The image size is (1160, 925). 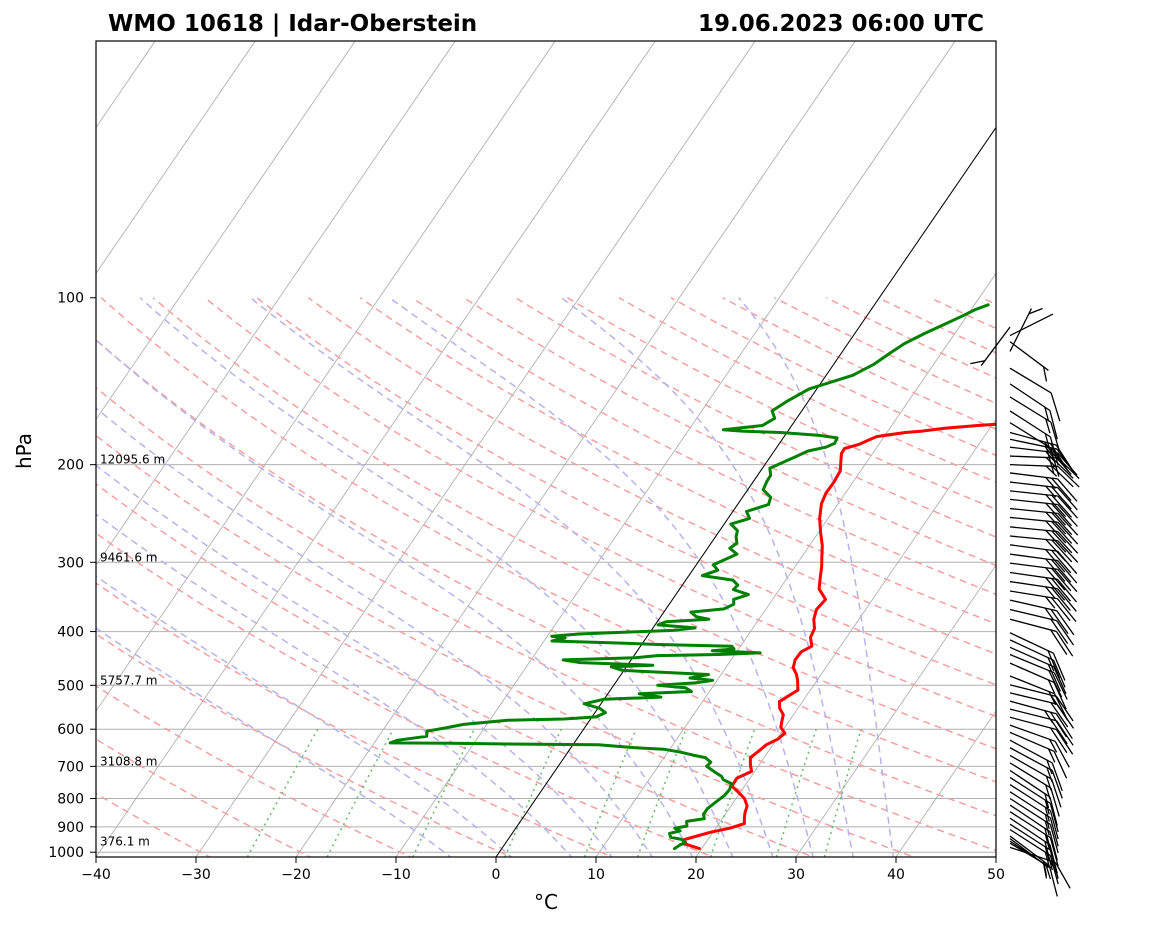 What do you see at coordinates (132, 460) in the screenshot?
I see `height-label: 12095.6 m` at bounding box center [132, 460].